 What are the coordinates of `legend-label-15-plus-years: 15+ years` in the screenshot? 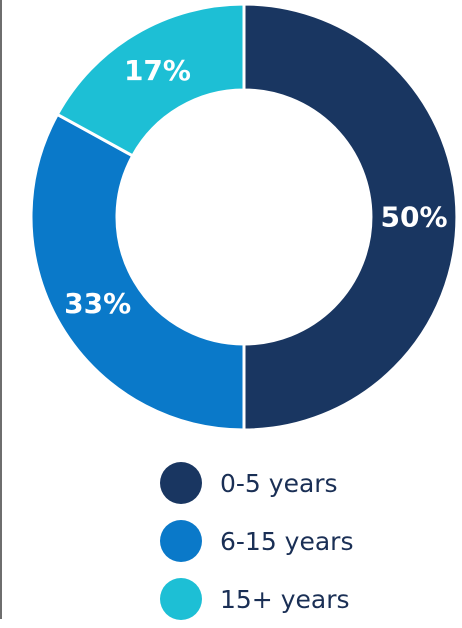 It's located at (285, 599).